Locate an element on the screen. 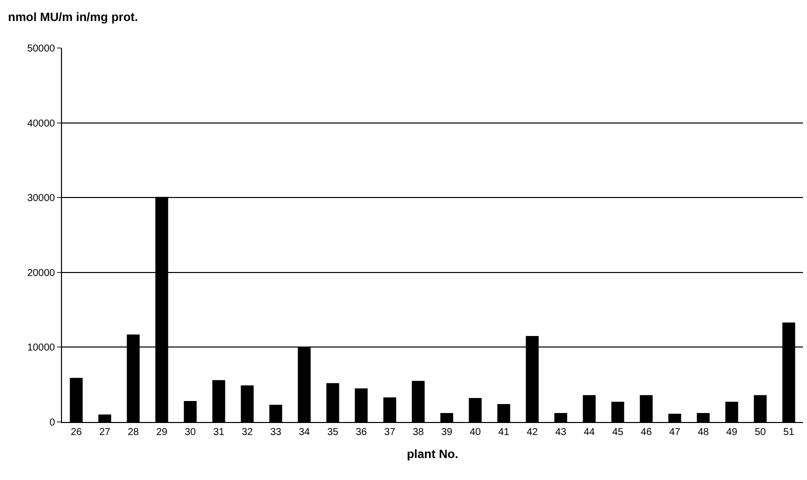  x-tick-label: 27 is located at coordinates (105, 432).